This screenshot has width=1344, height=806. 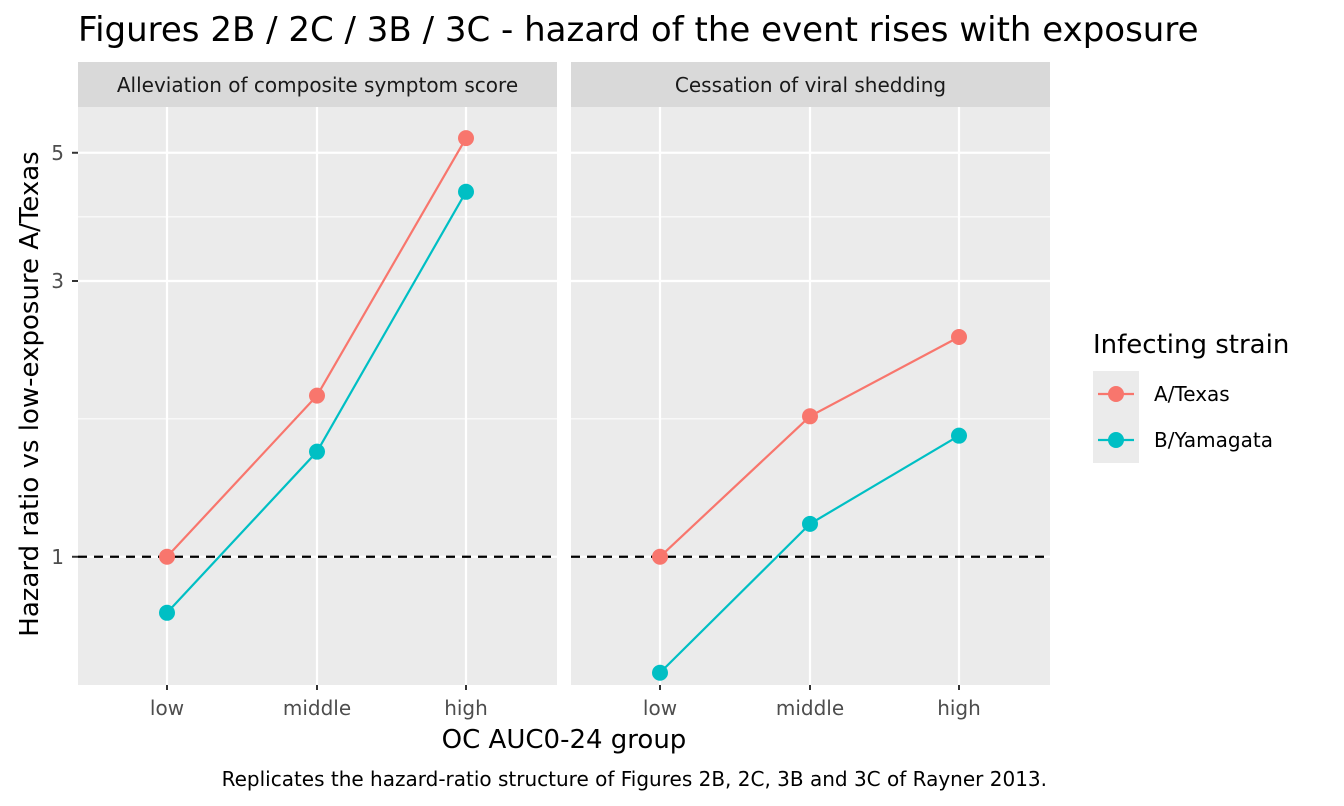 I want to click on panel-strip-label: Cessation of viral shedding, so click(x=810, y=85).